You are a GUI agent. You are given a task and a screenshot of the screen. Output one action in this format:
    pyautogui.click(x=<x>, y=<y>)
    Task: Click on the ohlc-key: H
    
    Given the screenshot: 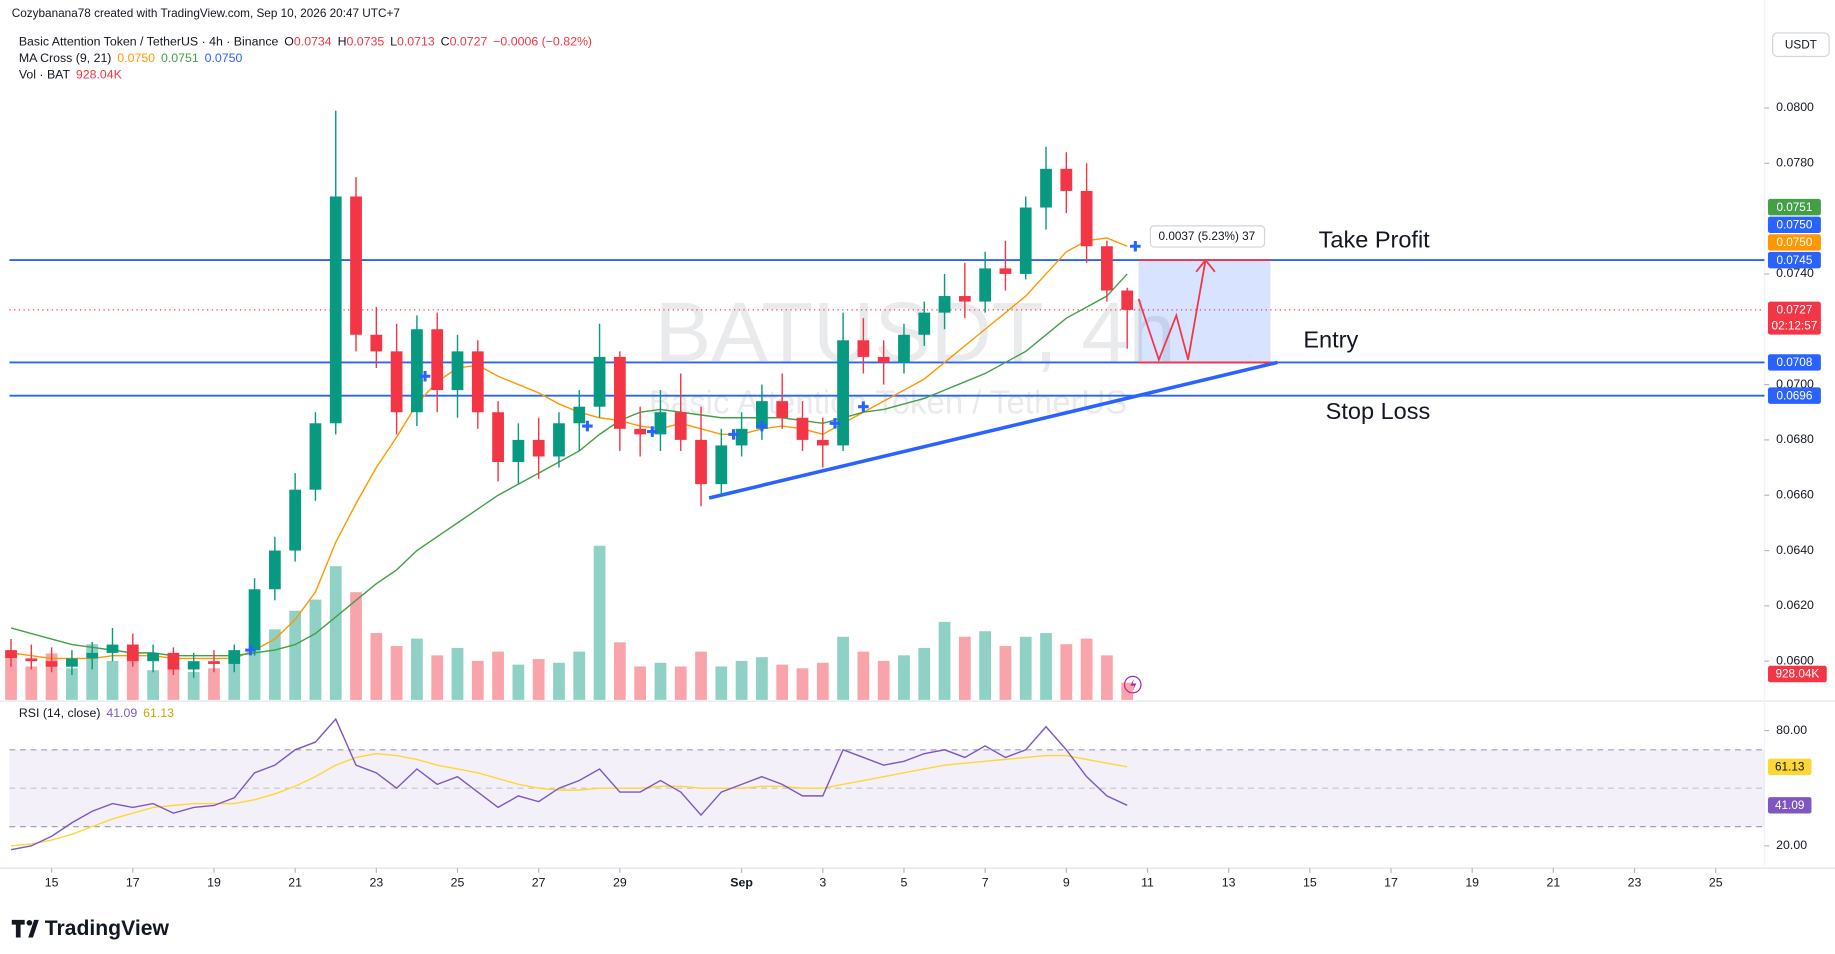 What is the action you would take?
    pyautogui.click(x=342, y=42)
    